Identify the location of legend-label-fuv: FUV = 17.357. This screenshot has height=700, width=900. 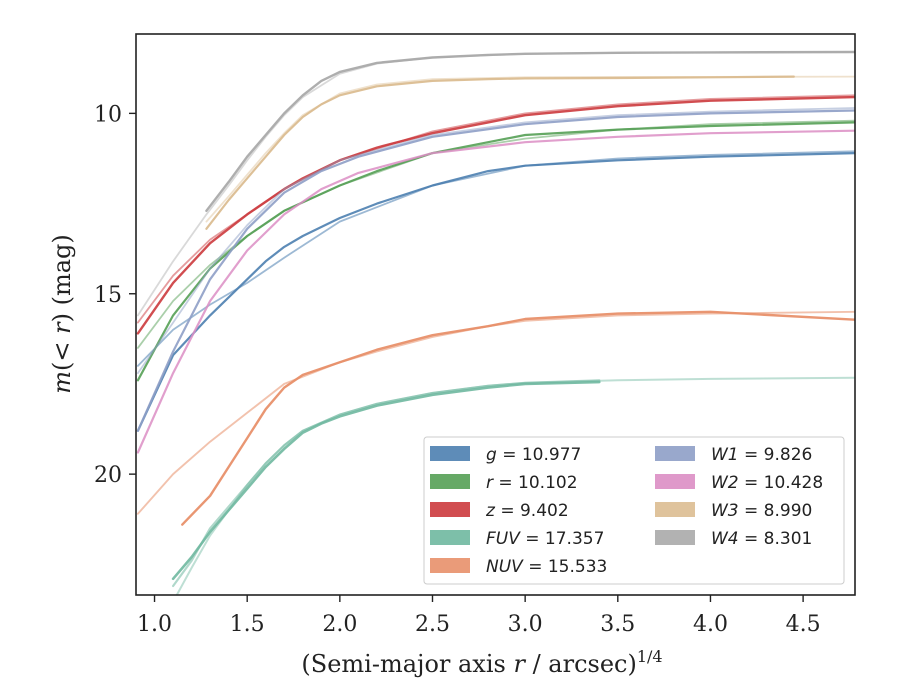
(545, 539).